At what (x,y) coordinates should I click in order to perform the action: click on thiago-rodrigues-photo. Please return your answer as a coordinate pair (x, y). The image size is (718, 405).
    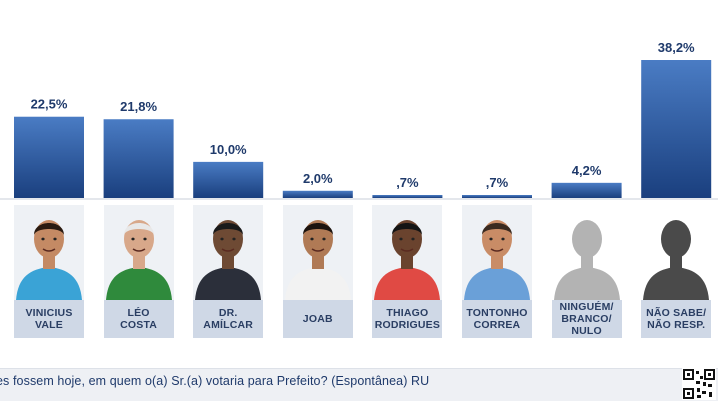
    Looking at the image, I should click on (407, 252).